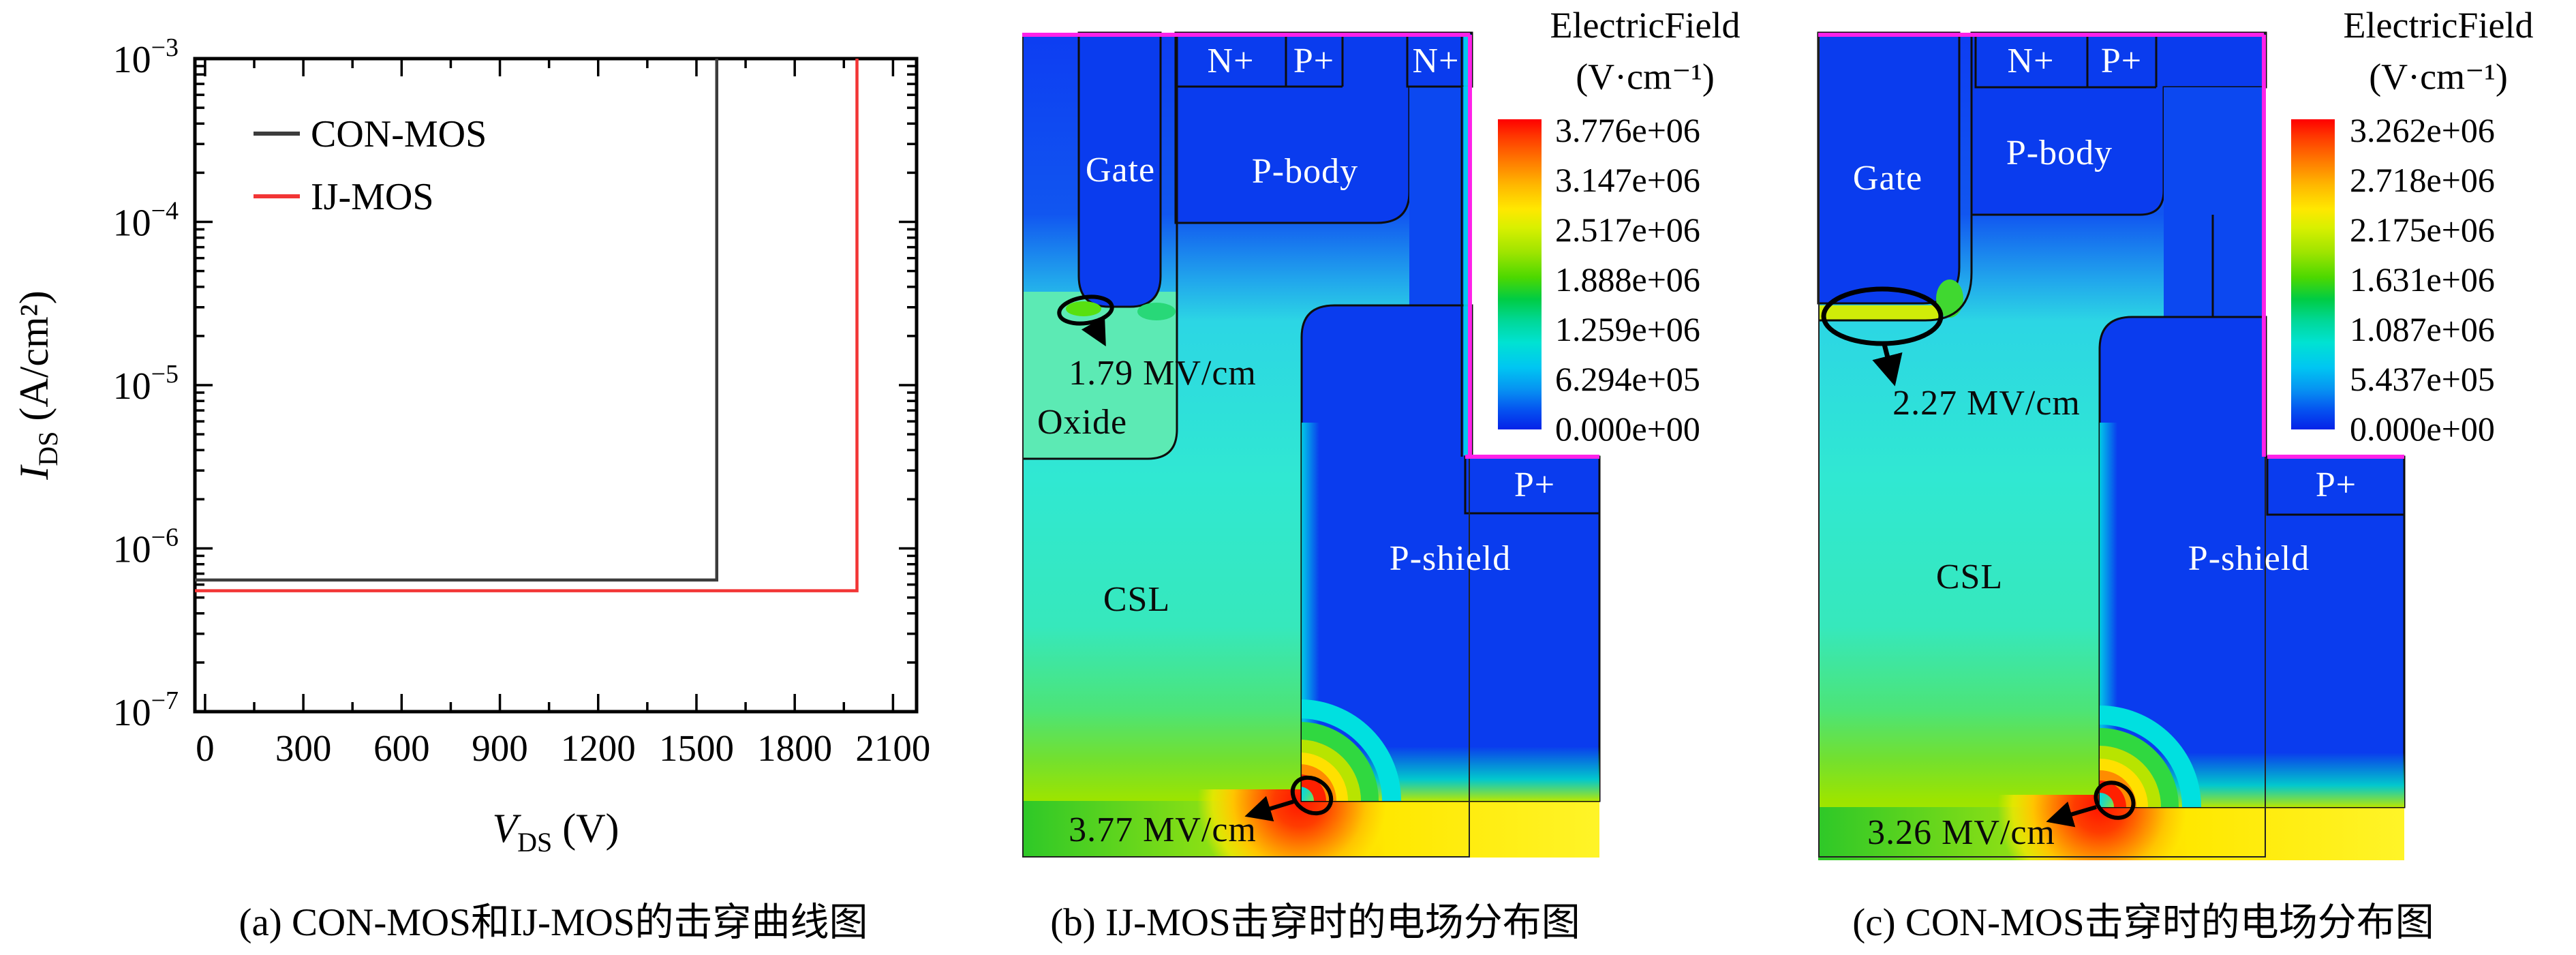 The width and height of the screenshot is (2576, 955). Describe the element at coordinates (2422, 180) in the screenshot. I see `colorbar-value: 2.718e+06` at that location.